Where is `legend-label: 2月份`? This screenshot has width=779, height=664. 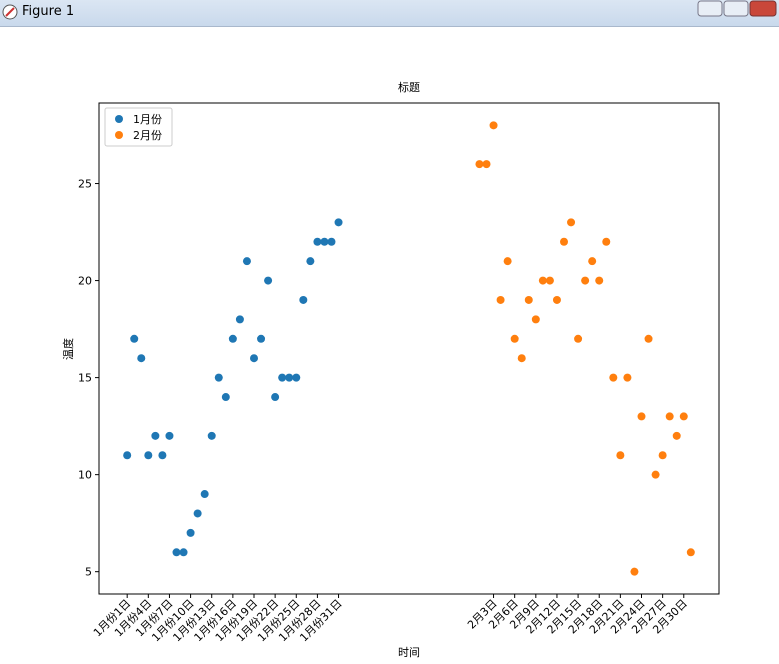
legend-label: 2月份 is located at coordinates (147, 135).